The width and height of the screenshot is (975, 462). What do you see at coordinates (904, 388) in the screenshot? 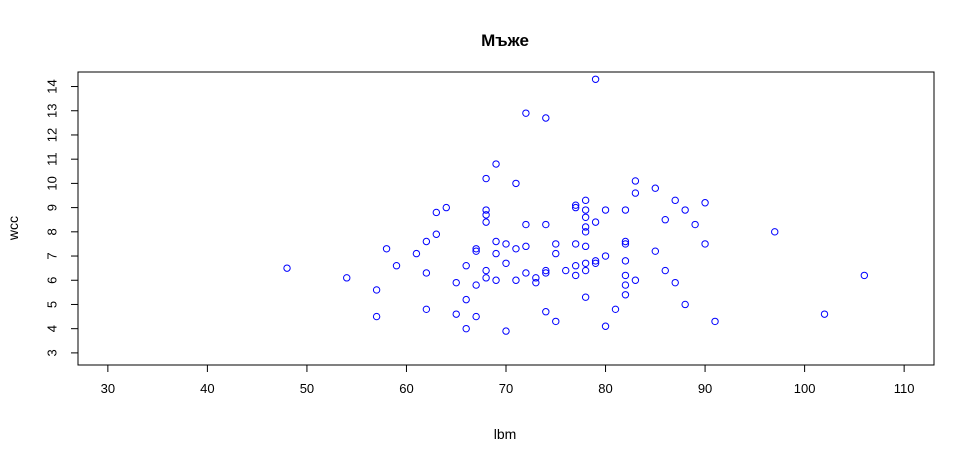
I see `x-tick-label: 110` at bounding box center [904, 388].